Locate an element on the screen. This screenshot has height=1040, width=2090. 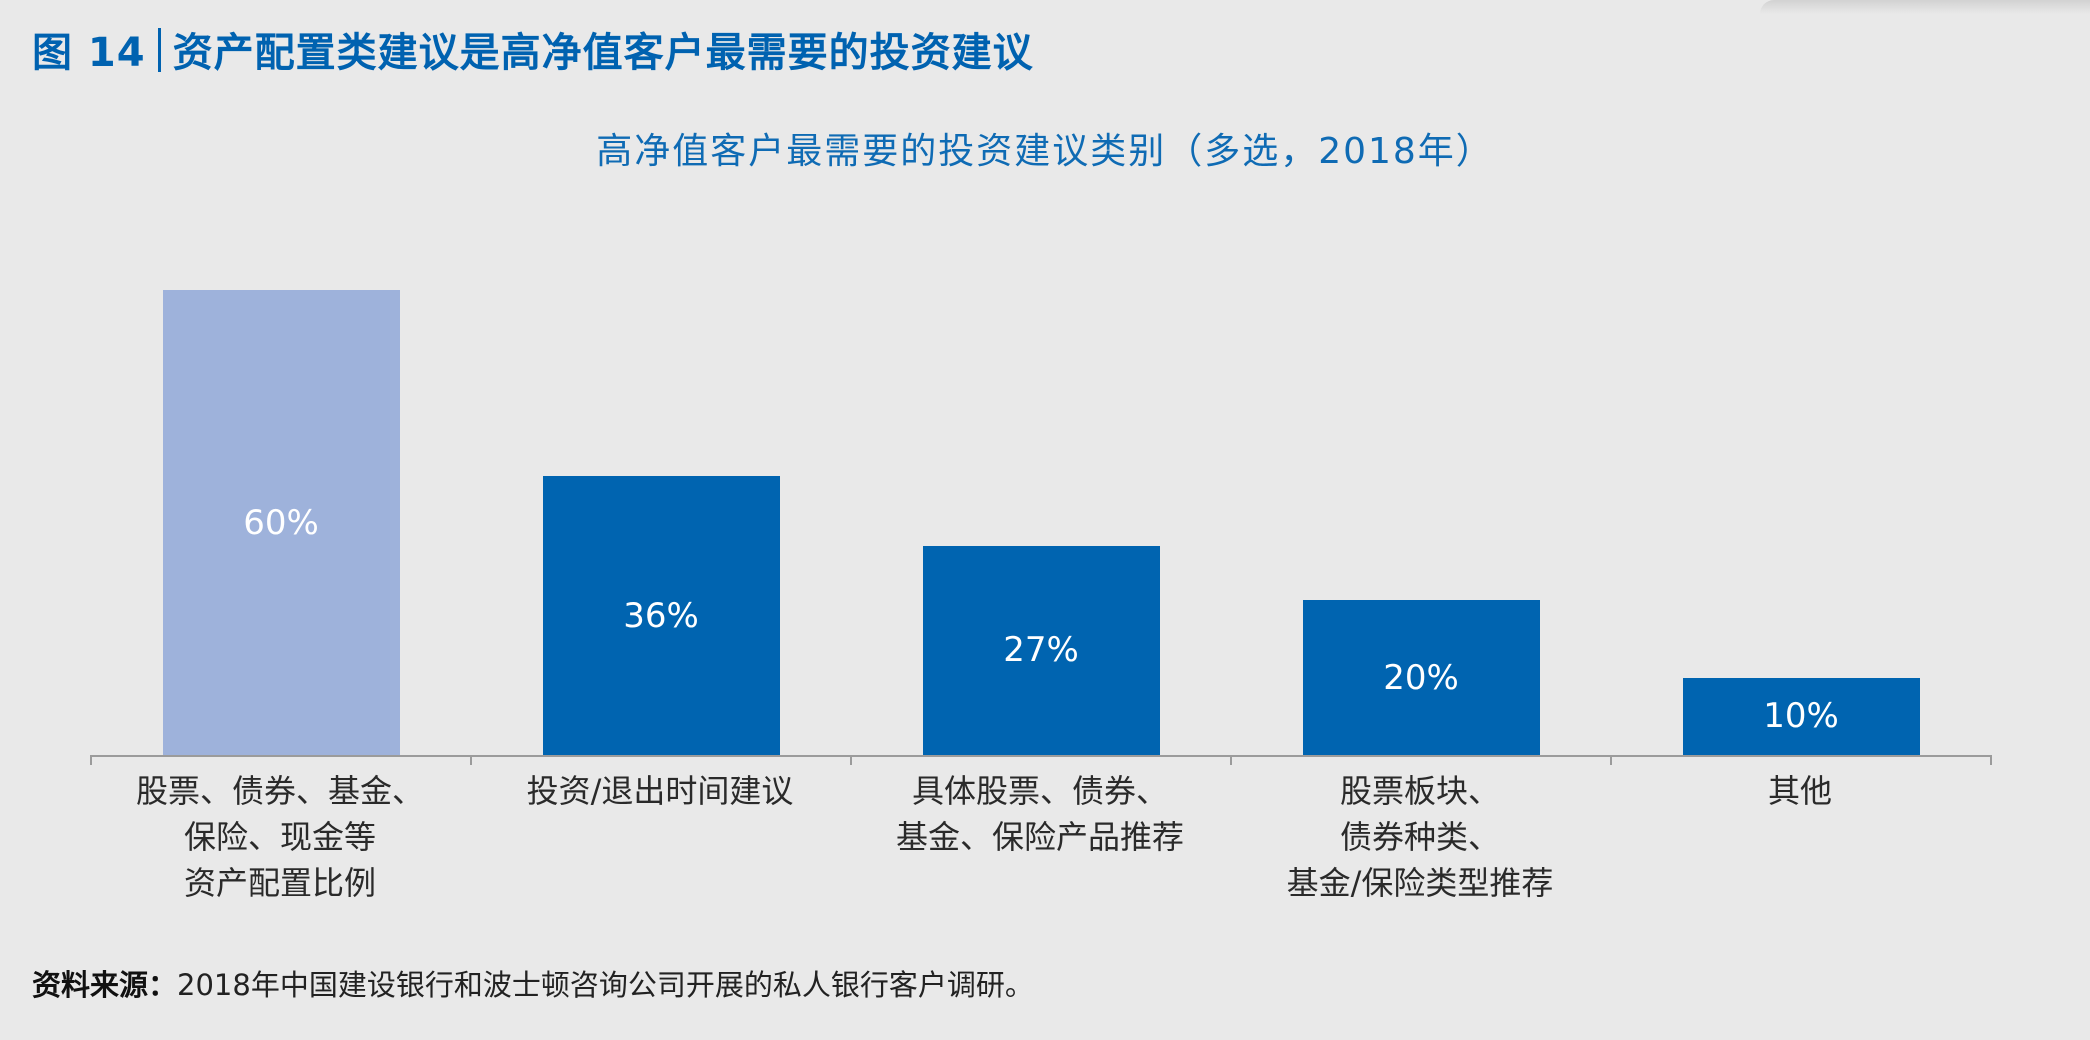
source-note: 资料来源：2018年中国建设银行和波士顿咨询公司开展的私人银行客户调研。 is located at coordinates (533, 983).